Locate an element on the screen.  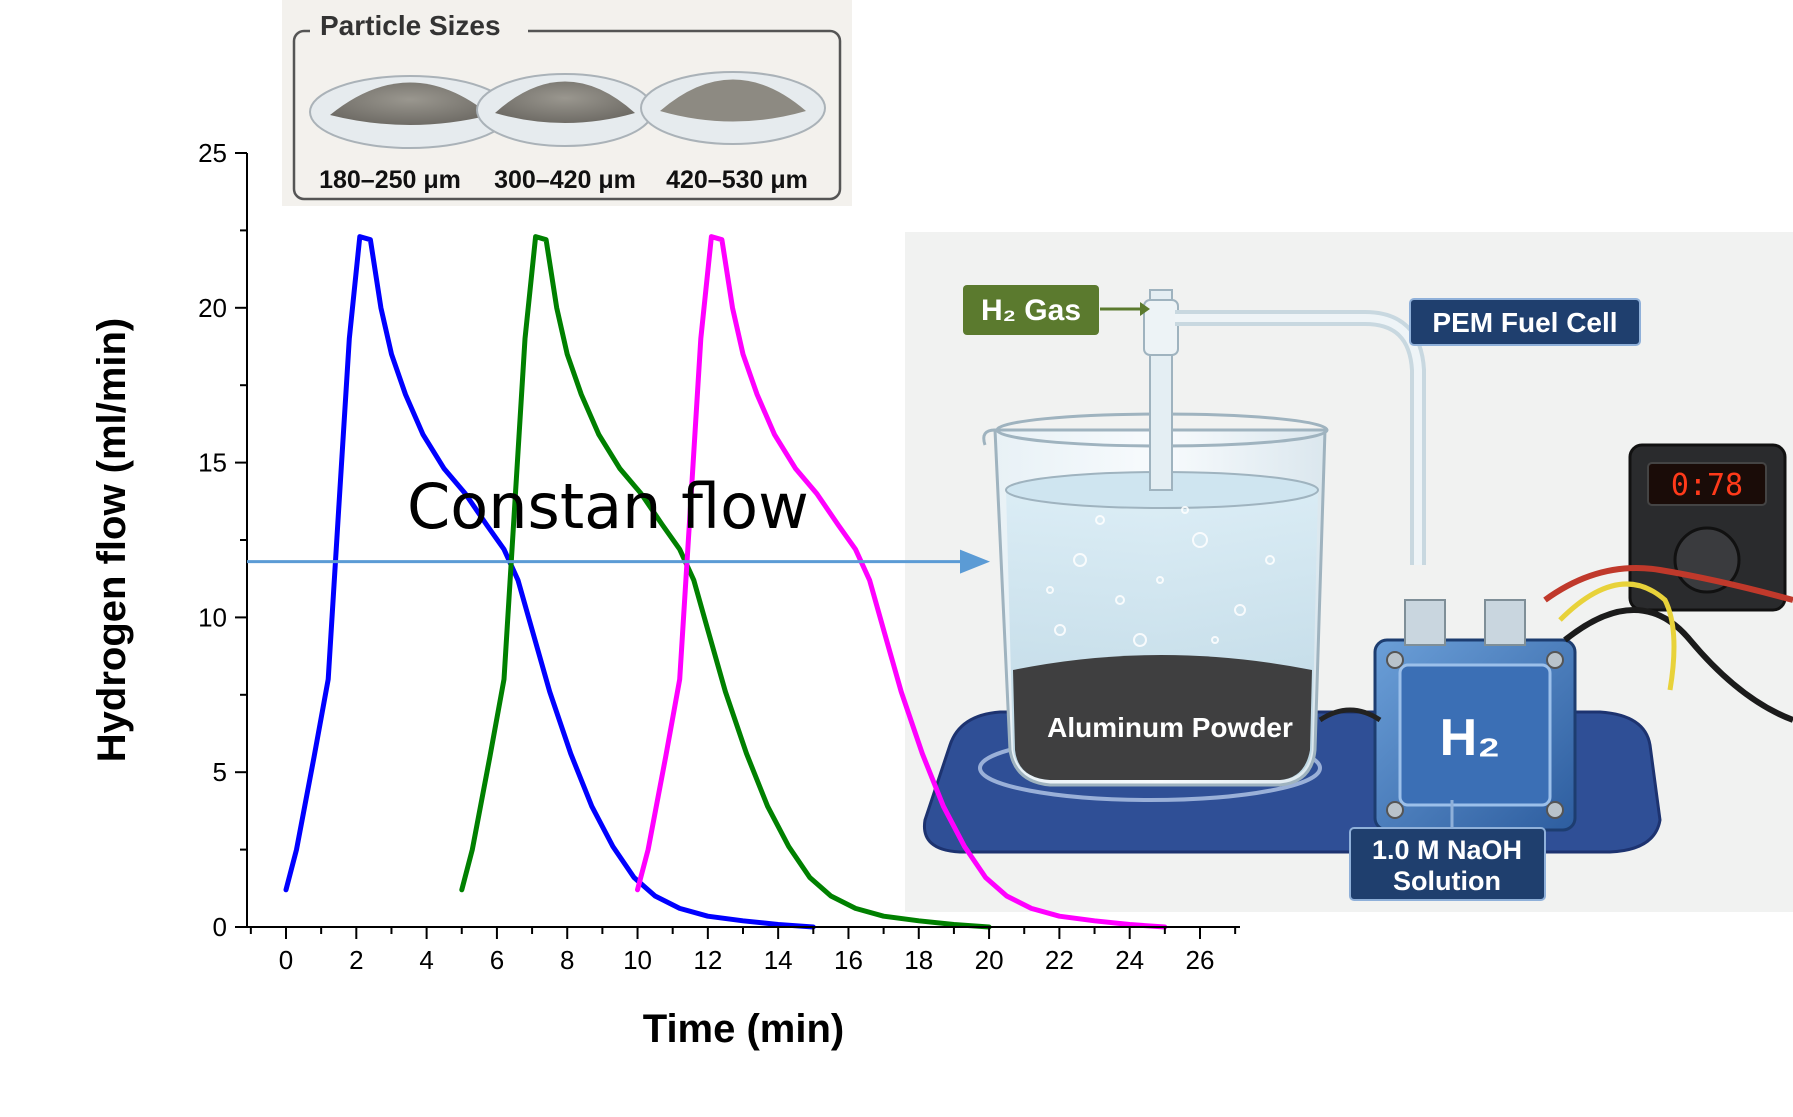
x-tick-label: 14 is located at coordinates (778, 960).